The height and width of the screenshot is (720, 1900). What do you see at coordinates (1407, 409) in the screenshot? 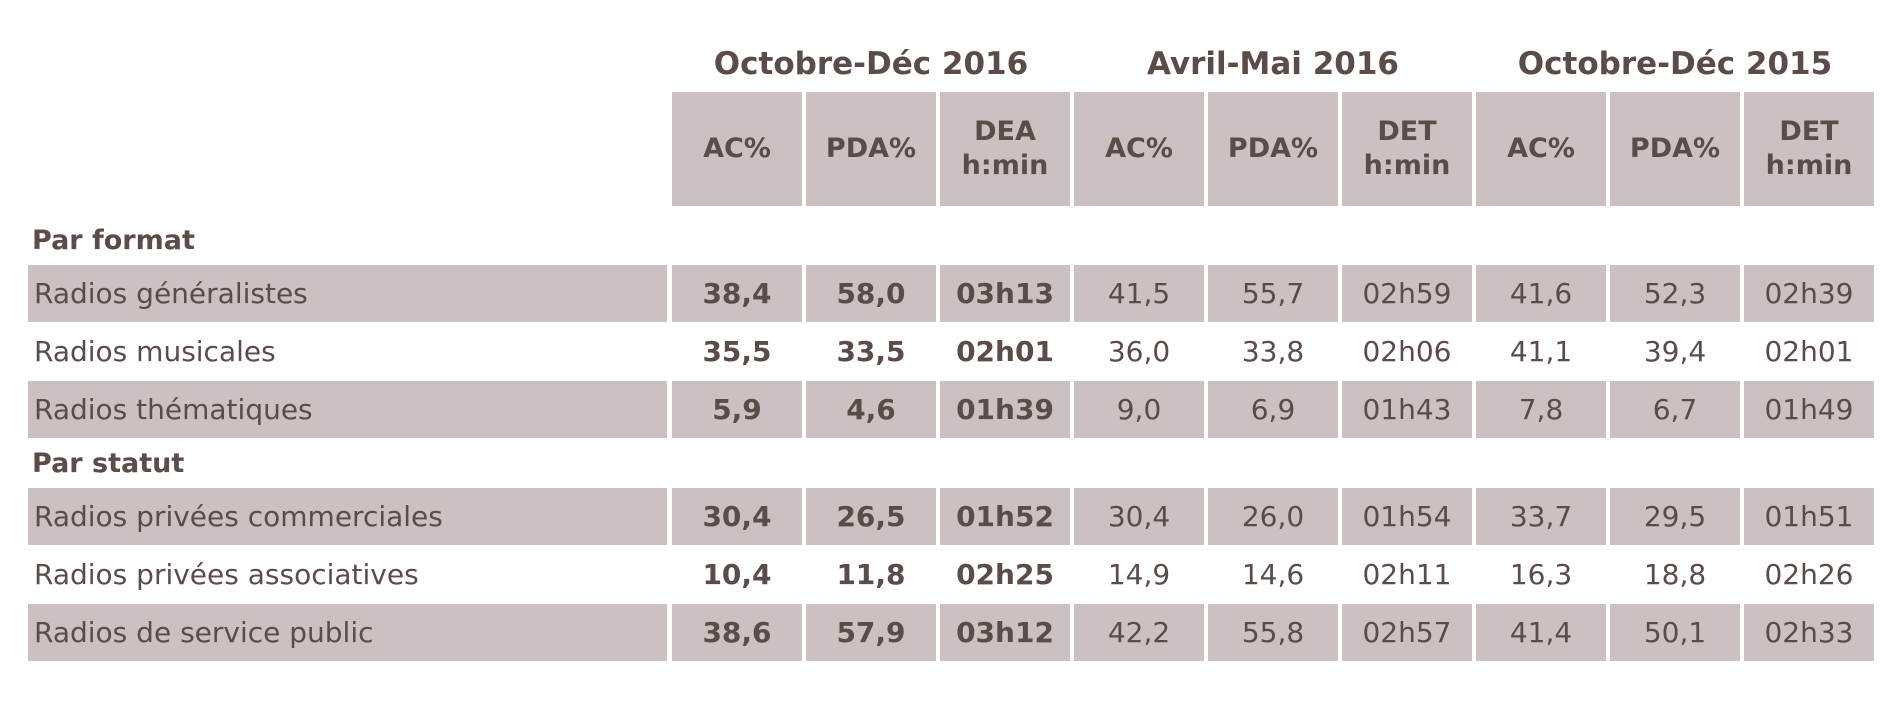
I see `value-cell: 01h43` at bounding box center [1407, 409].